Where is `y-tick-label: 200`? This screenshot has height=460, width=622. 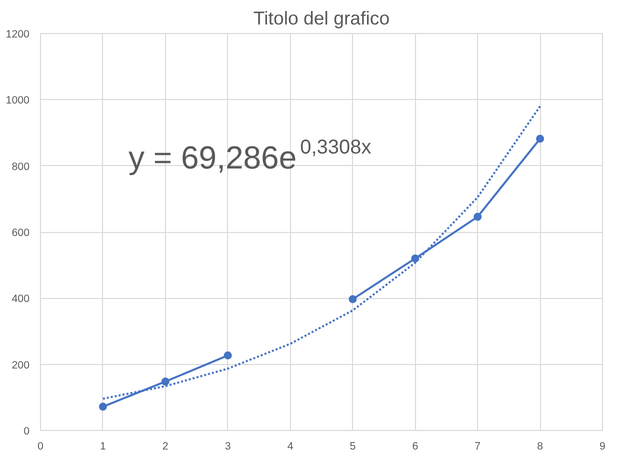 y-tick-label: 200 is located at coordinates (21, 365).